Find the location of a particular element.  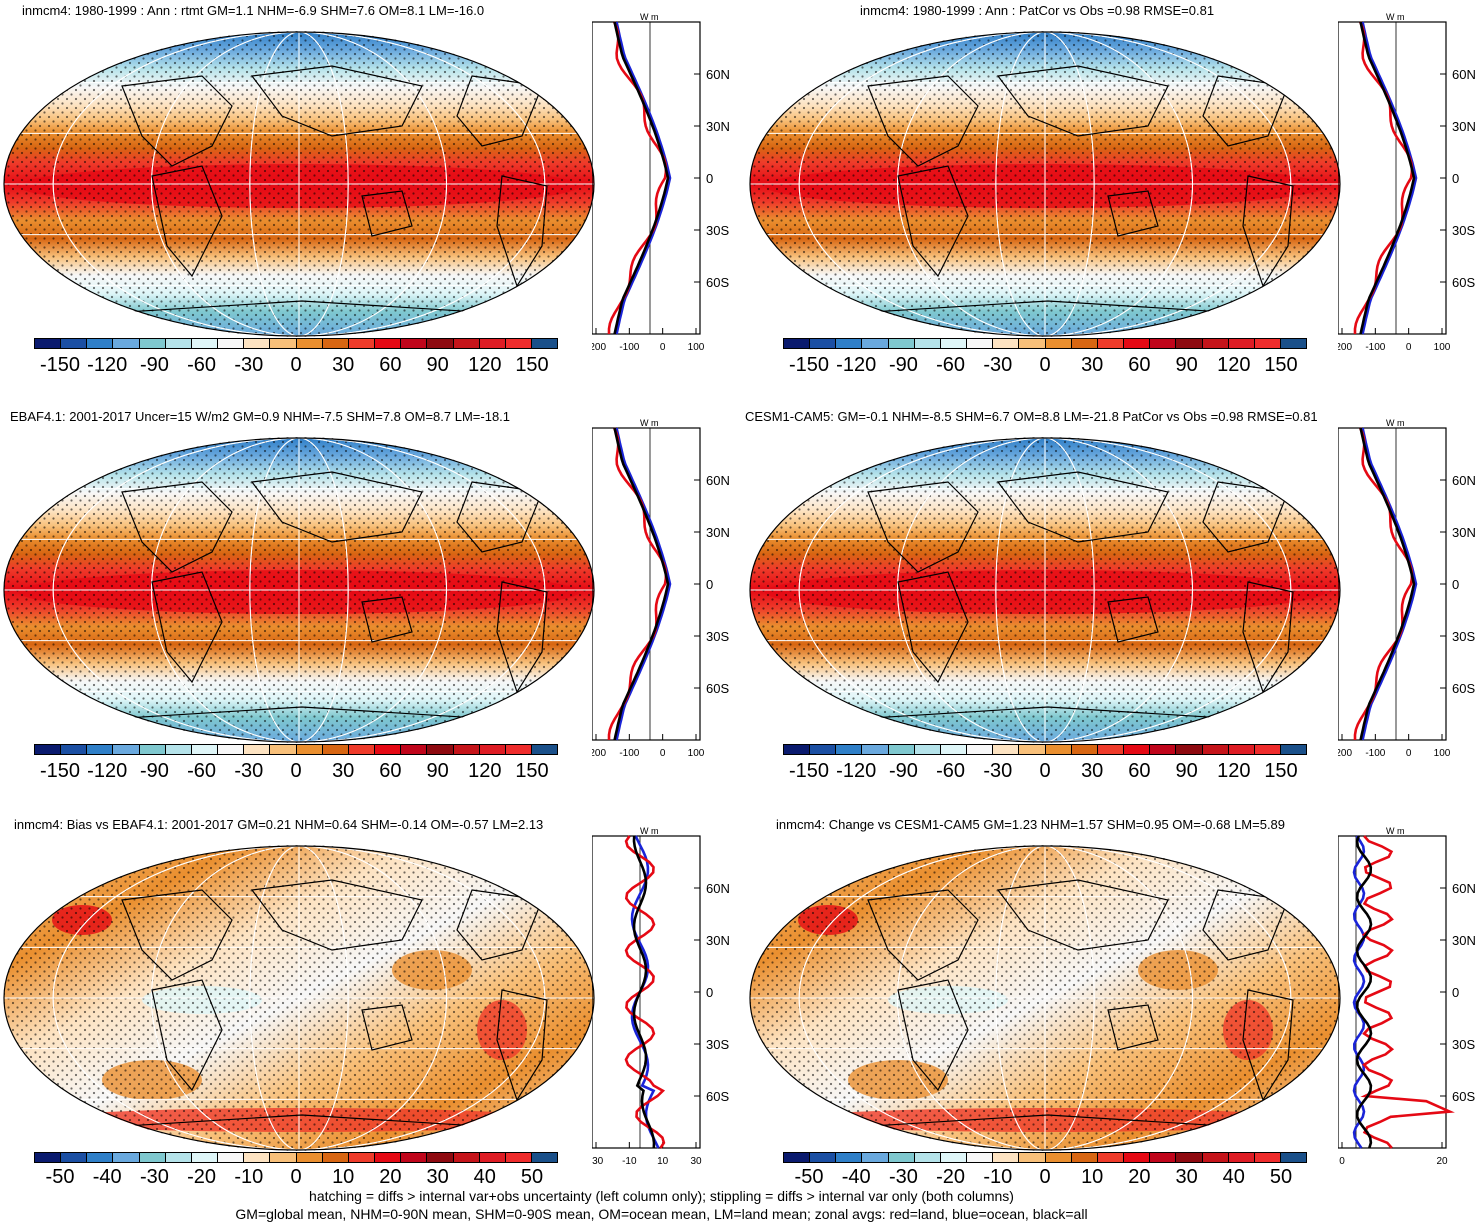

colorbar-labels: -50 -40 -30 -20 -10 0 10 20 30 40 50 is located at coordinates (1045, 1178).